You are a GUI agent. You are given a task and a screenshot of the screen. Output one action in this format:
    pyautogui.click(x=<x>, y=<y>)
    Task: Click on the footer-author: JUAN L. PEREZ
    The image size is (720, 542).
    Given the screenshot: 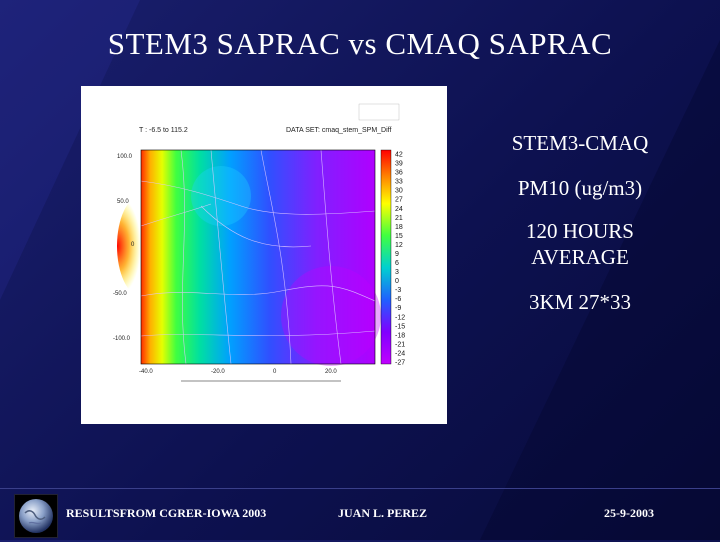 What is the action you would take?
    pyautogui.click(x=383, y=513)
    